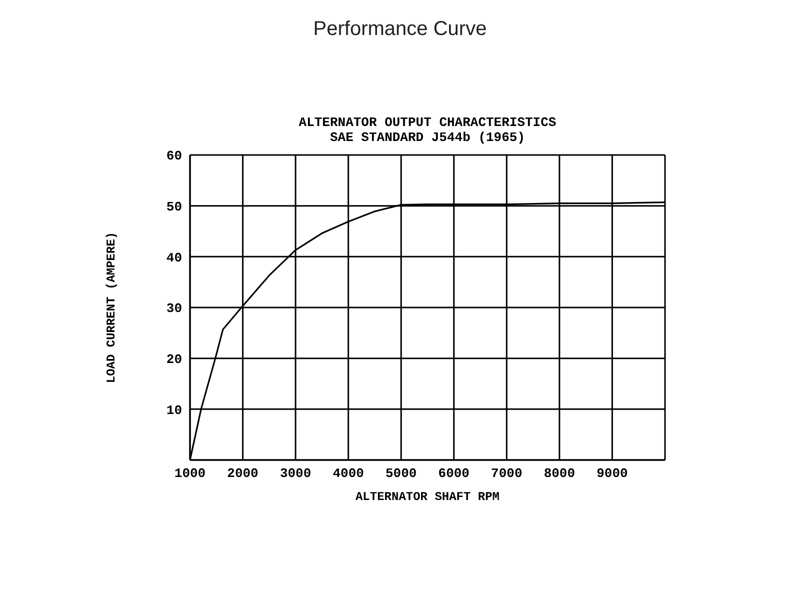  What do you see at coordinates (560, 474) in the screenshot?
I see `x-tick-label: 8000` at bounding box center [560, 474].